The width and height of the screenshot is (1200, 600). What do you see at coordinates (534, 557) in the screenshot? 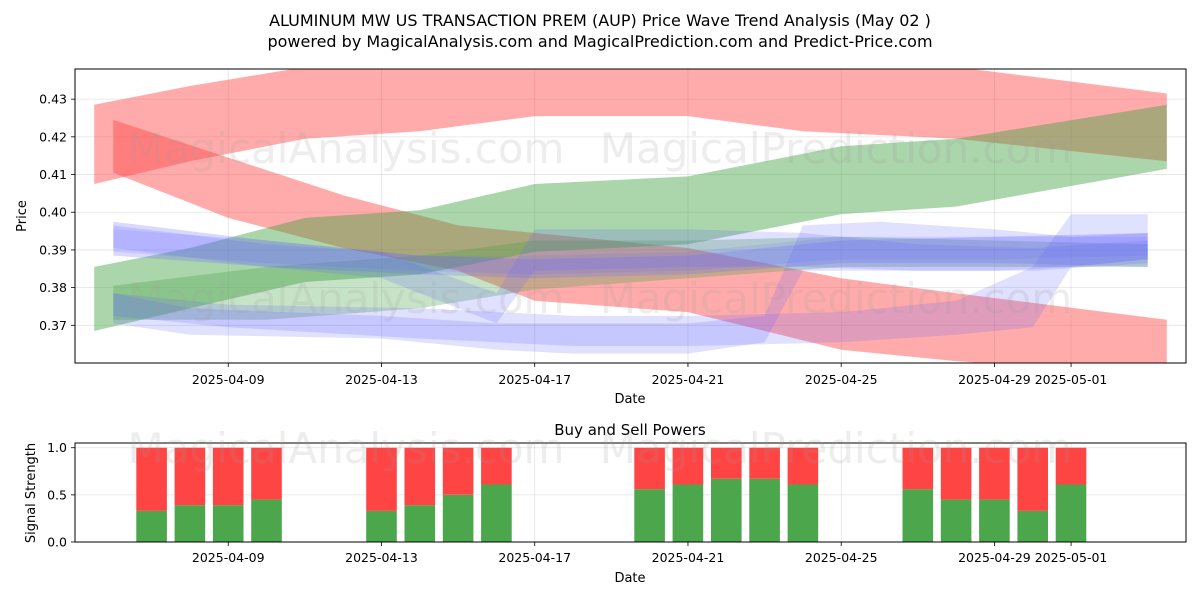
I see `signal-x-tick-label: 2025-04-17` at bounding box center [534, 557].